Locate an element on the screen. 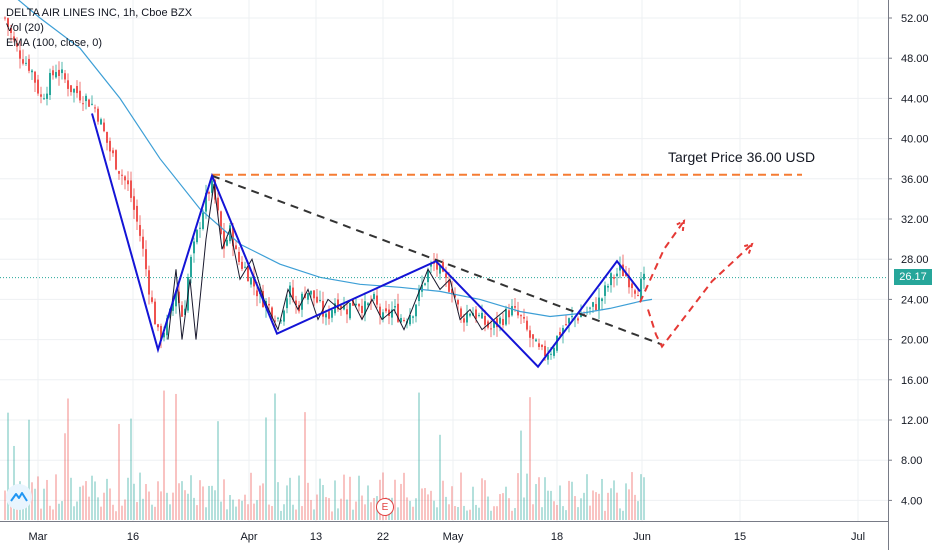 The image size is (932, 550). ema-indicator-label: EMA (100, close, 0) is located at coordinates (54, 43).